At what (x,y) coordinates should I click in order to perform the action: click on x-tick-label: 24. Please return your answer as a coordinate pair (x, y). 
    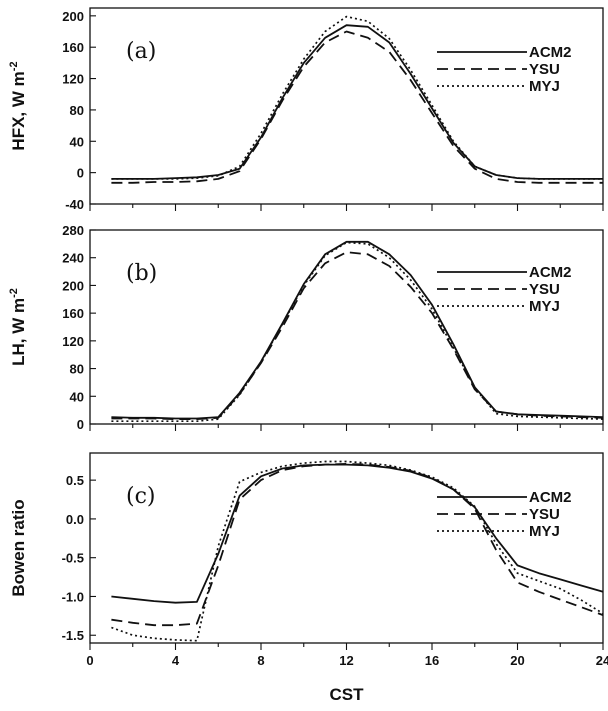
    Looking at the image, I should click on (602, 660).